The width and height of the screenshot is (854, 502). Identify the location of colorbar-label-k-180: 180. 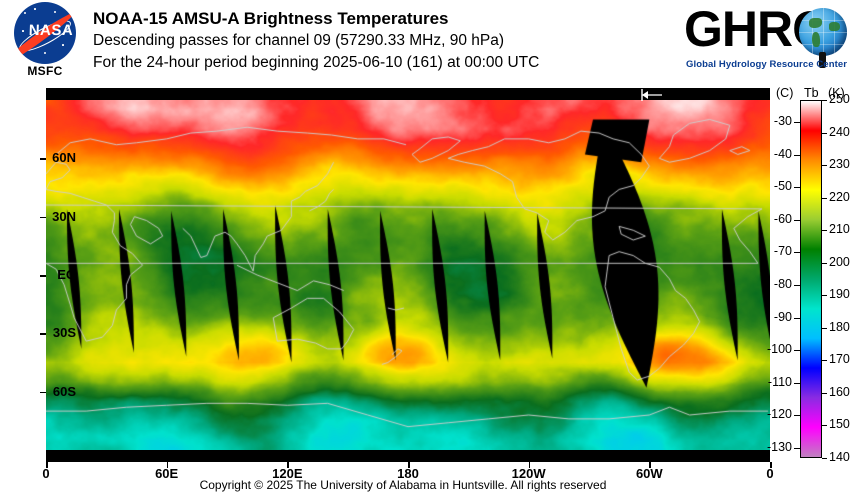
(839, 326).